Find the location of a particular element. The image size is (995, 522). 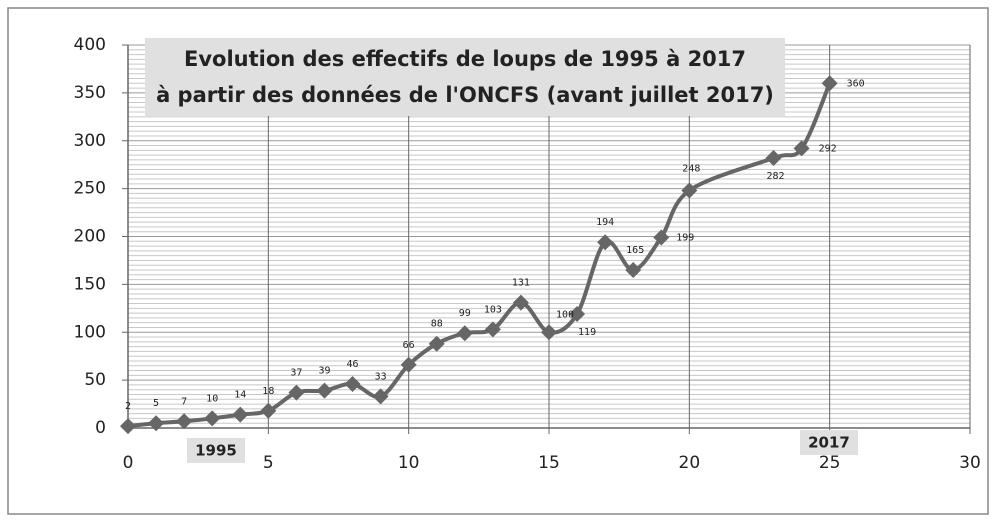

data-label: 119 is located at coordinates (587, 332).